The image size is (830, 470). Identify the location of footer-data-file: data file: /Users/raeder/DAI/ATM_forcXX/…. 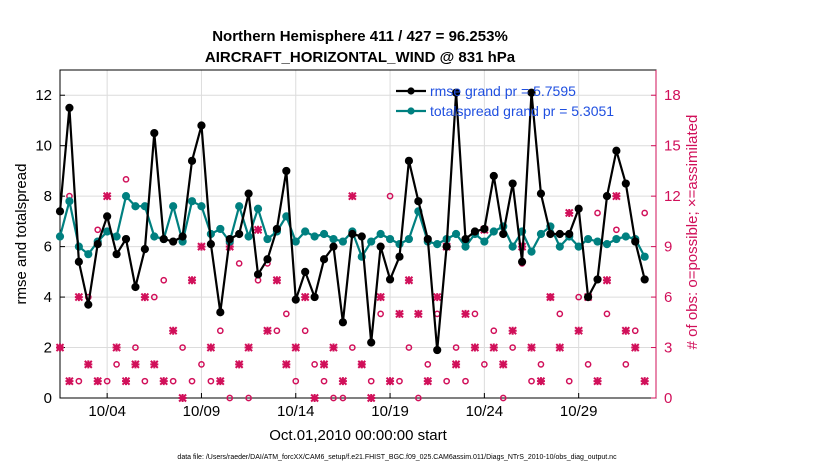
(397, 457).